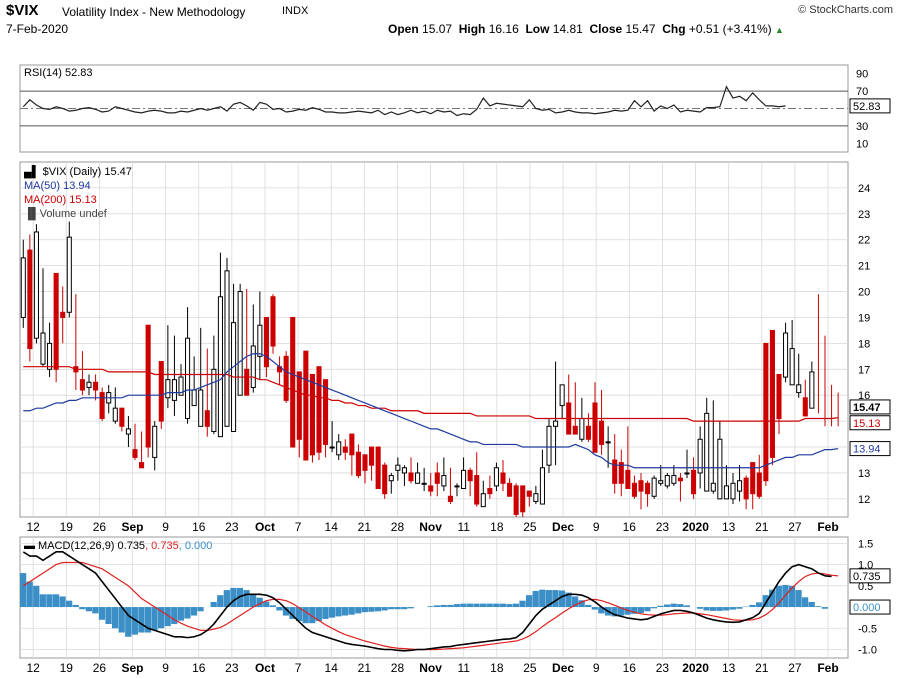  What do you see at coordinates (563, 668) in the screenshot?
I see `macd-x-label: Dec` at bounding box center [563, 668].